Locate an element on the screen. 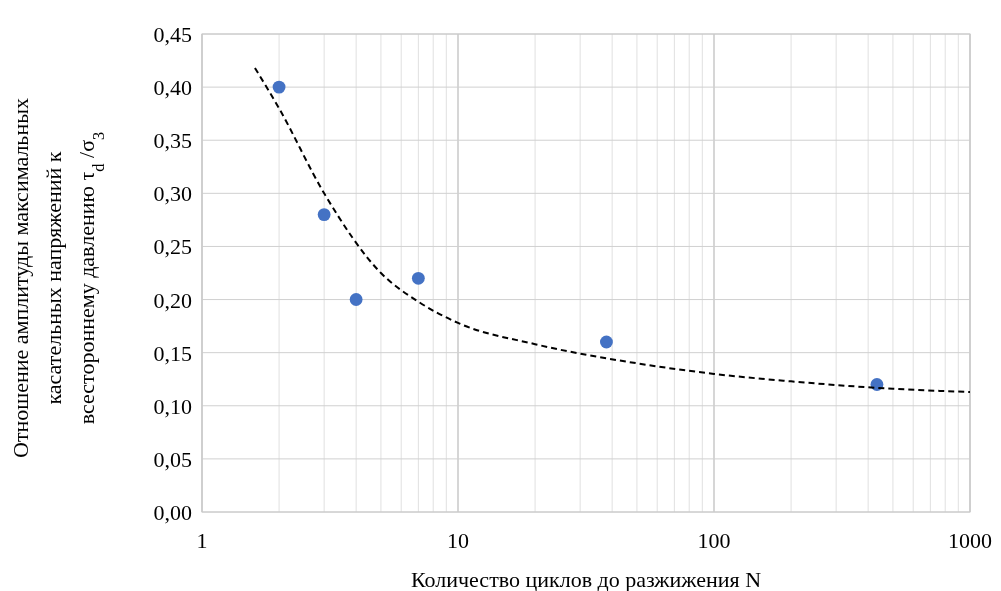  y-tick-label: 0,05 is located at coordinates (172, 459).